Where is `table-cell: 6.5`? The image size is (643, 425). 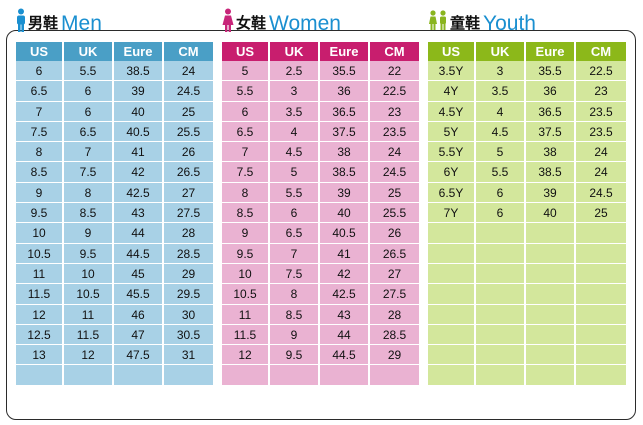 table-cell: 6.5 is located at coordinates (246, 132).